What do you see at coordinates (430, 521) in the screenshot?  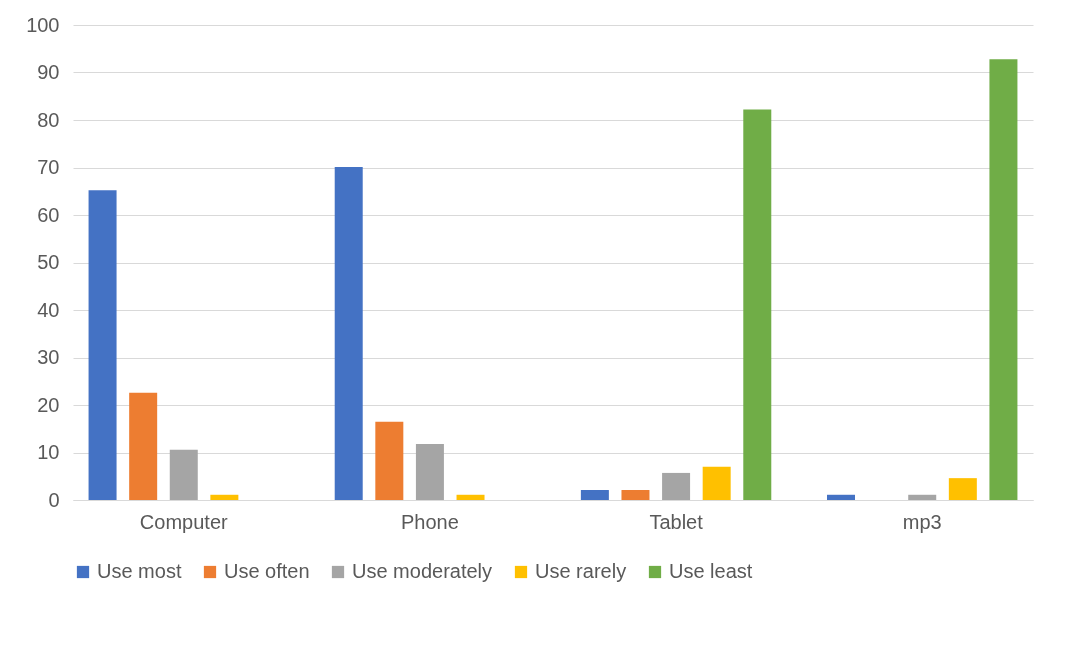 I see `x-tick-label: Phone` at bounding box center [430, 521].